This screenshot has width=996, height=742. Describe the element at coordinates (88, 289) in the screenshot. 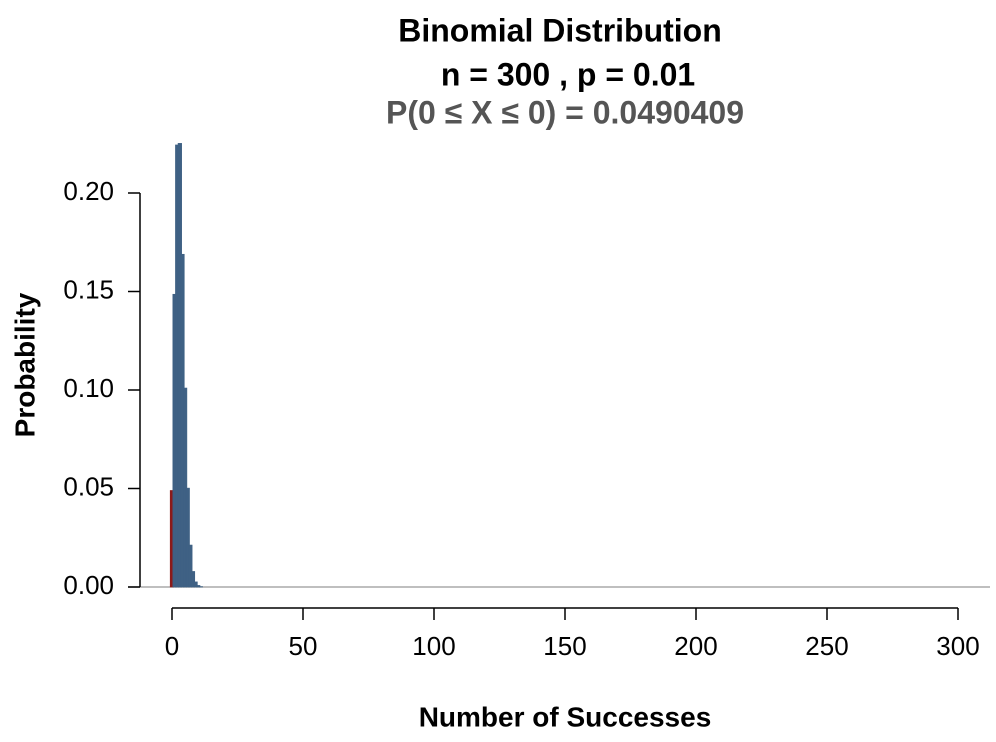

I see `y-tick-label: 0.15` at that location.